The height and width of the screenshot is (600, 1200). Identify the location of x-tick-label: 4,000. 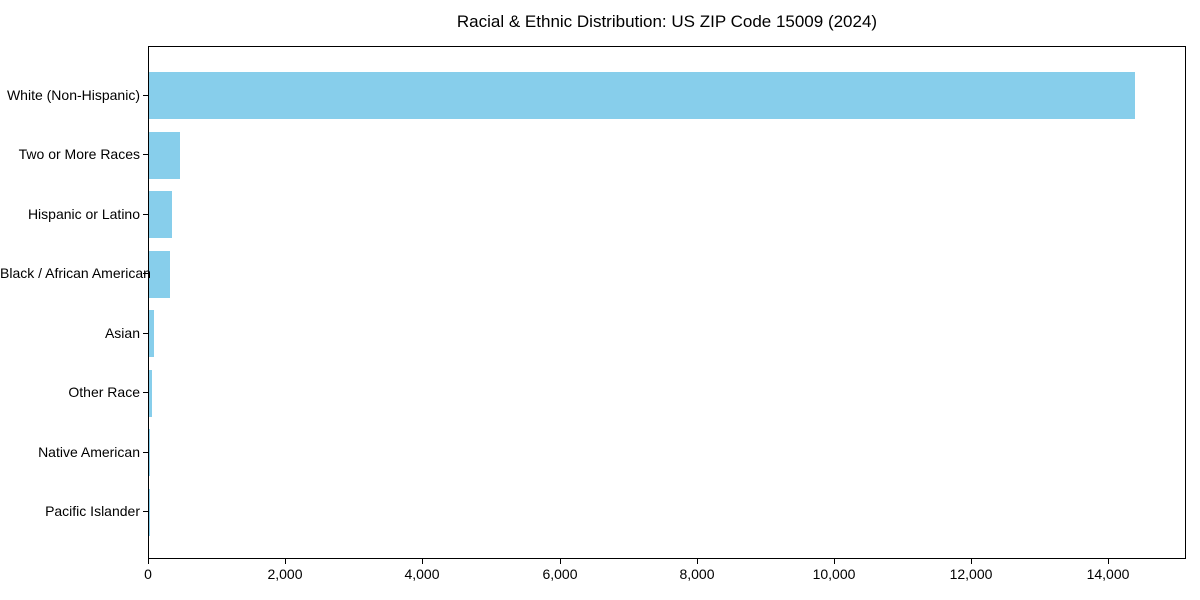
(422, 574).